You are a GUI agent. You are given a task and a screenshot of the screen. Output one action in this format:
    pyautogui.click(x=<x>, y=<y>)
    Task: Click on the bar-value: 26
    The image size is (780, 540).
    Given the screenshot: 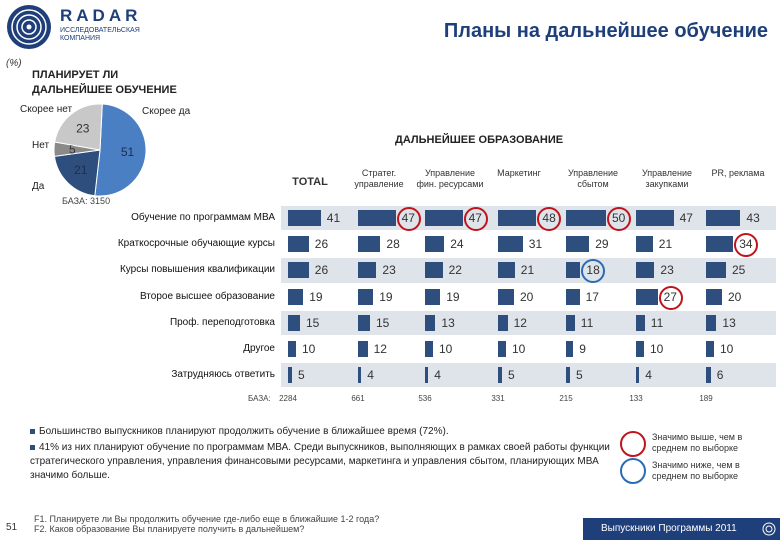 What is the action you would take?
    pyautogui.click(x=321, y=270)
    